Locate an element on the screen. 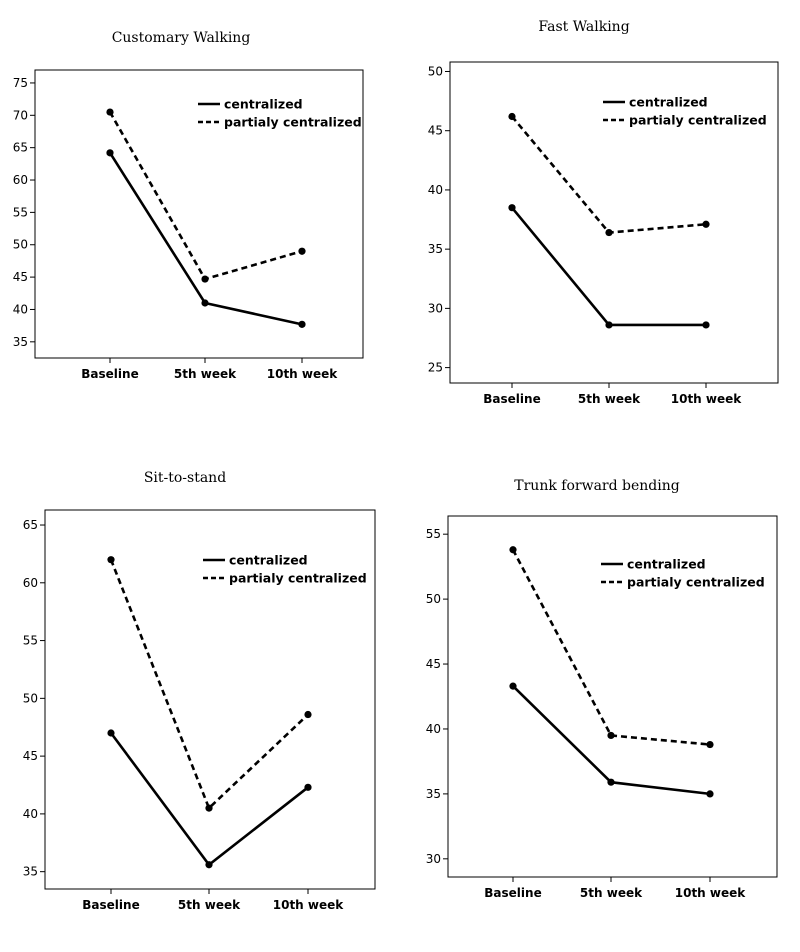 This screenshot has height=952, width=800. chart-4-ytick-label: 45 is located at coordinates (433, 664).